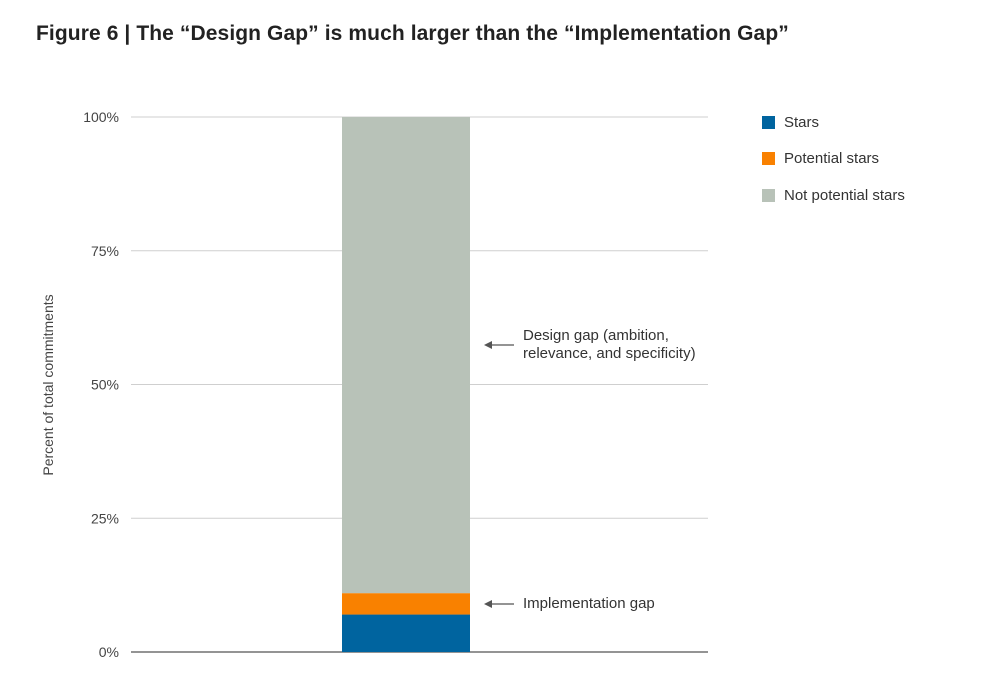  Describe the element at coordinates (109, 652) in the screenshot. I see `y-tick-label: 0%` at that location.